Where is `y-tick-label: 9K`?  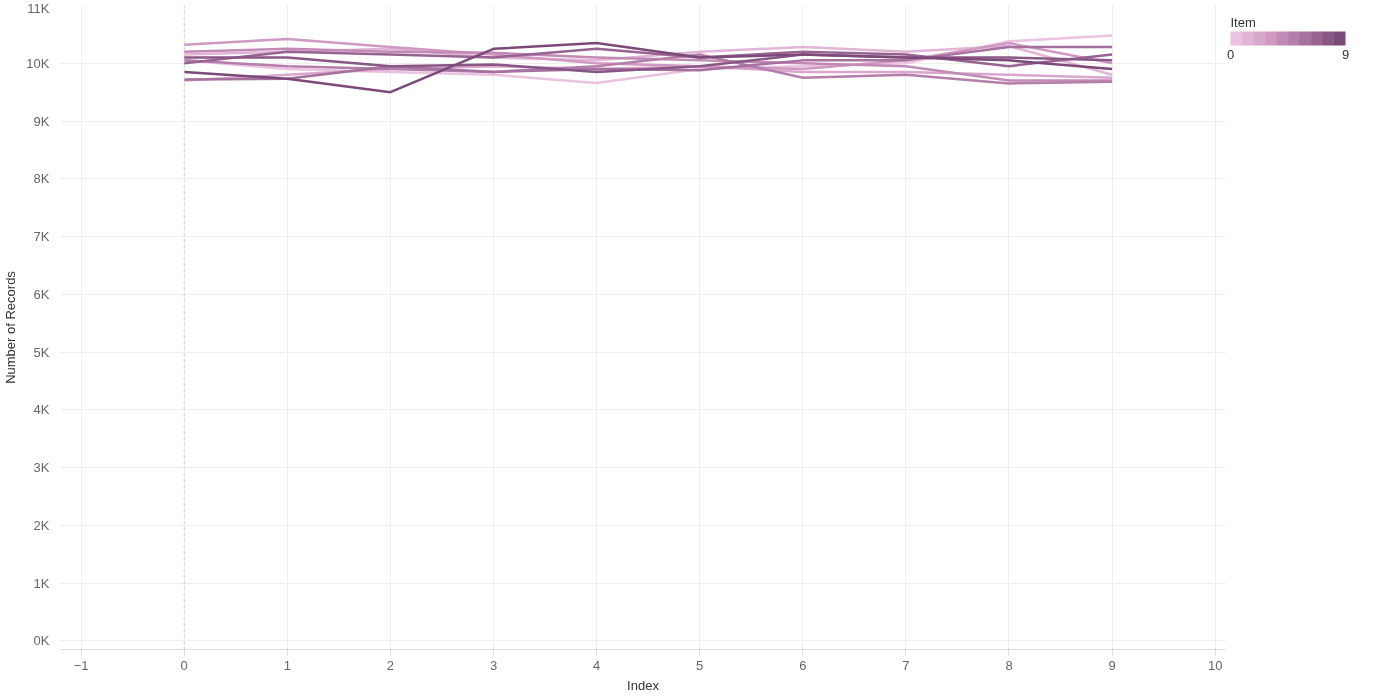
y-tick-label: 9K is located at coordinates (41, 121).